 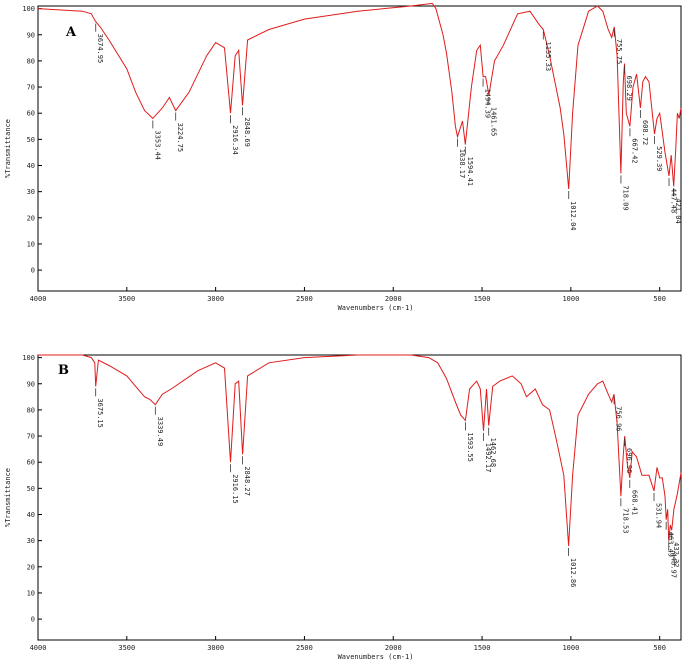 What do you see at coordinates (659, 158) in the screenshot?
I see `peak-label: 529.39` at bounding box center [659, 158].